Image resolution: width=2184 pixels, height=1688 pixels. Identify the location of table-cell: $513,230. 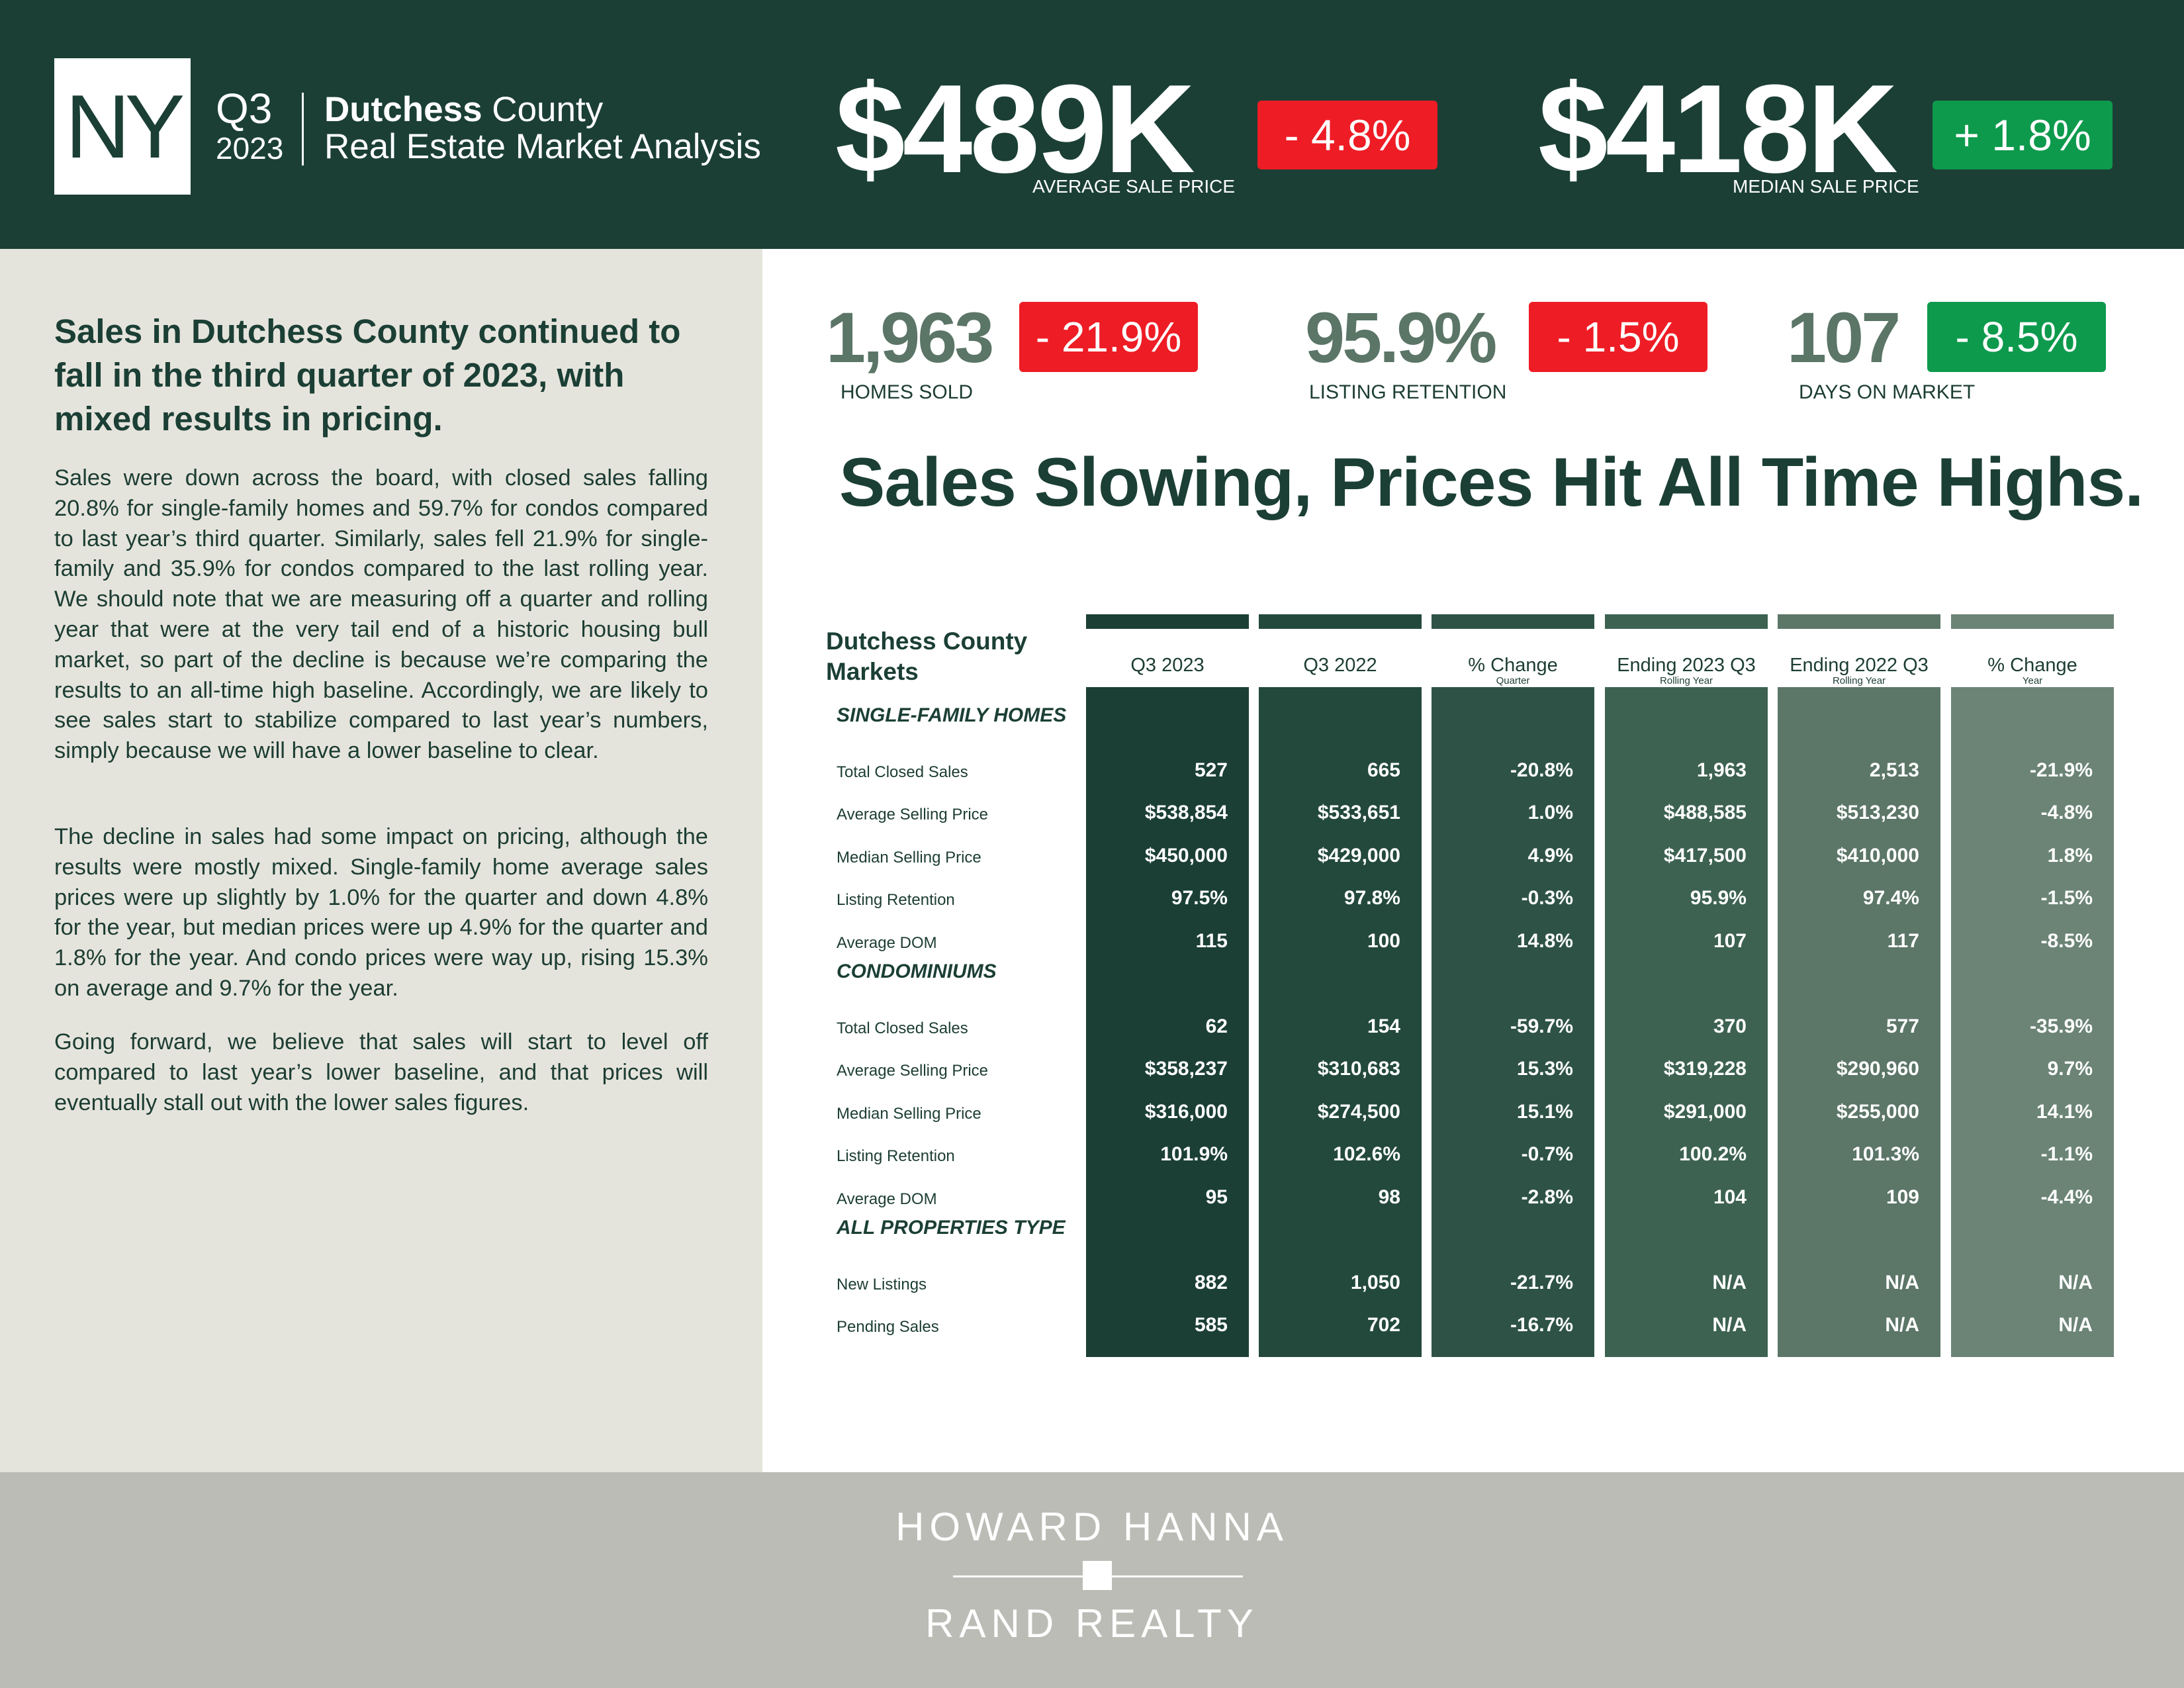
(1877, 812).